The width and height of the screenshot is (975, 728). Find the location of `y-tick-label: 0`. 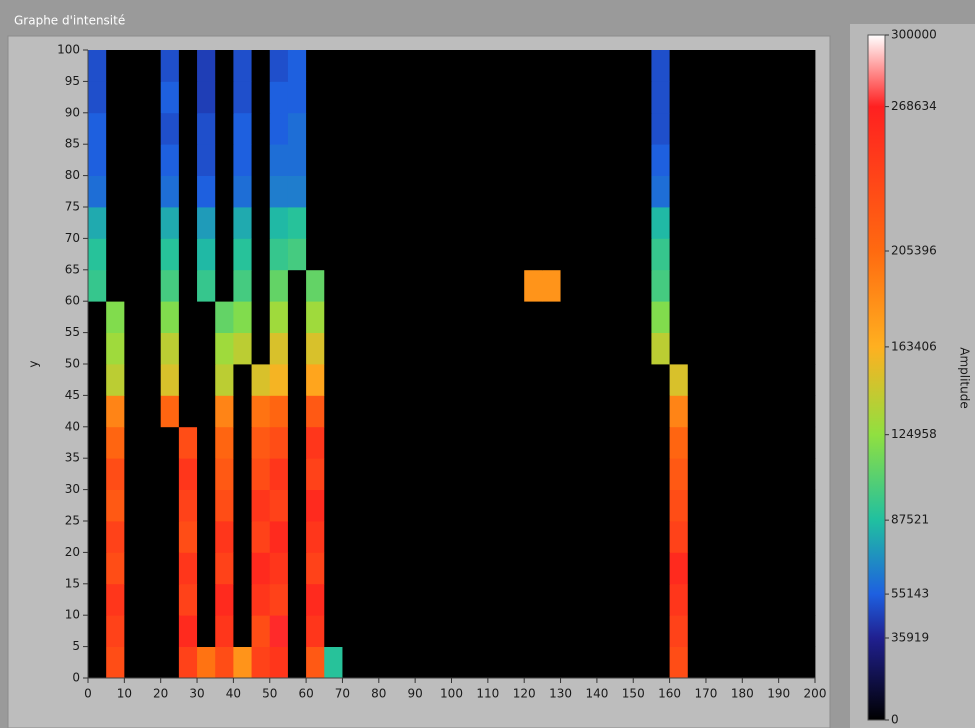

y-tick-label: 0 is located at coordinates (76, 678).